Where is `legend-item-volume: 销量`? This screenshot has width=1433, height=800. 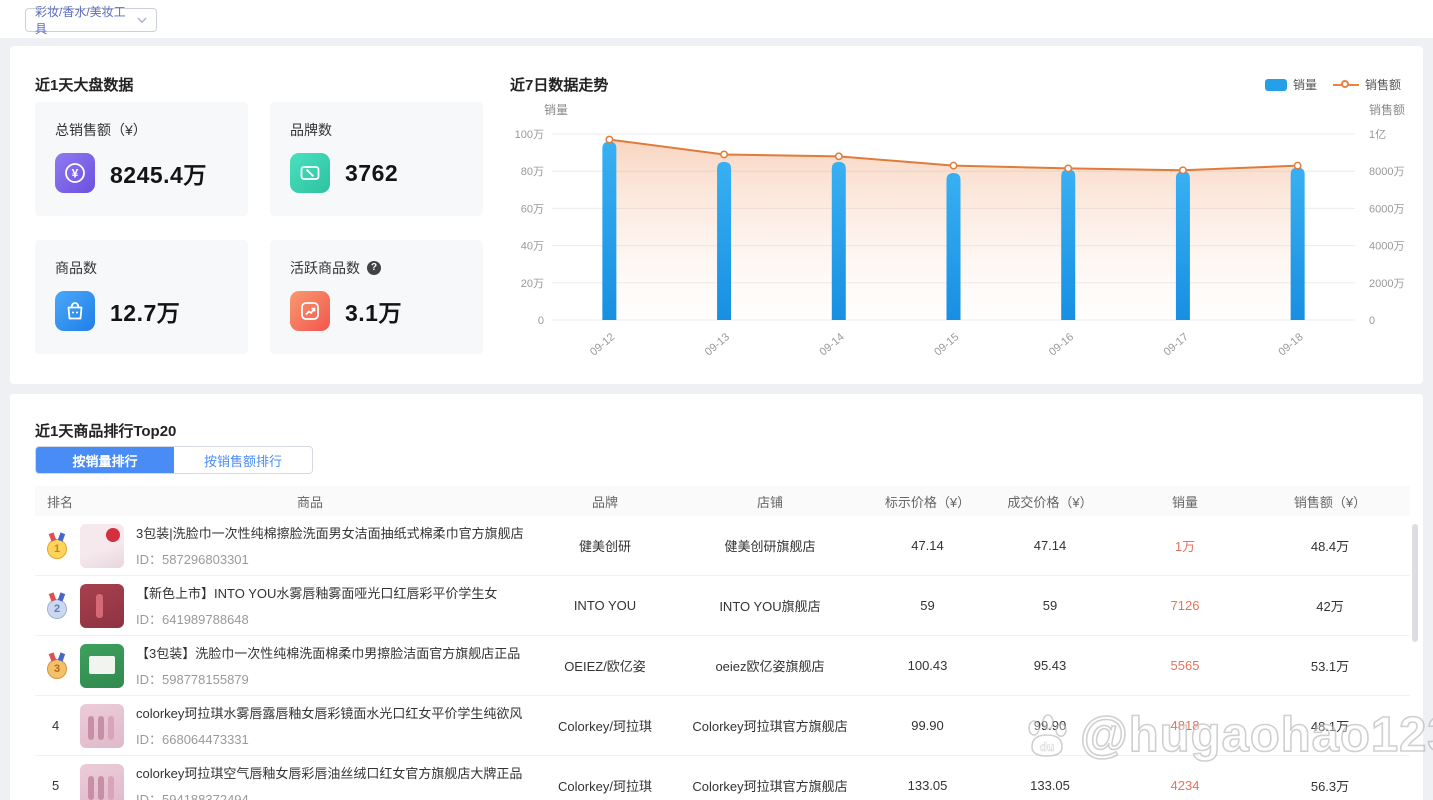
legend-item-volume: 销量 is located at coordinates (1290, 84).